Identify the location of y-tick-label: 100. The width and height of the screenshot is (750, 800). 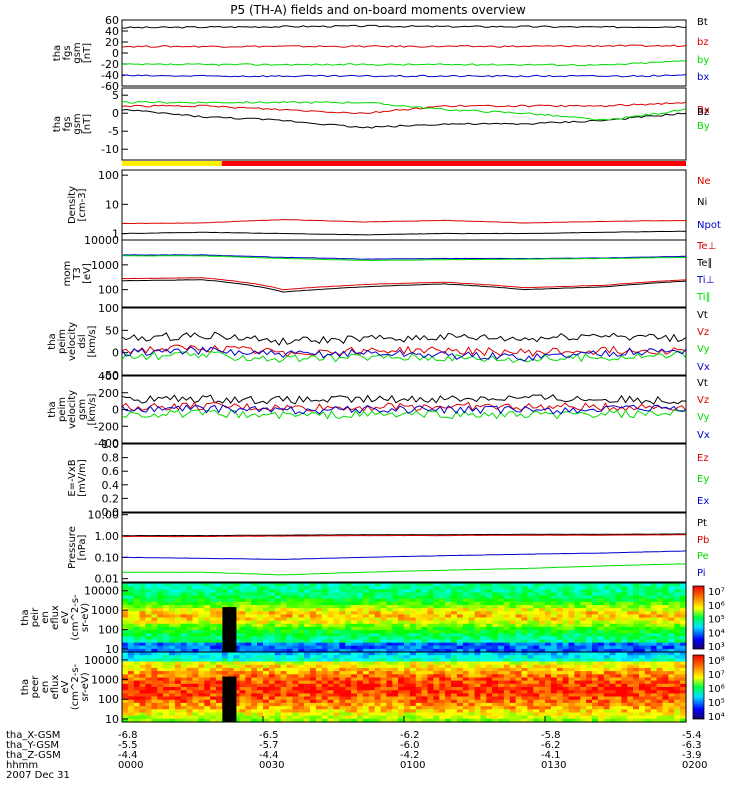
(108, 290).